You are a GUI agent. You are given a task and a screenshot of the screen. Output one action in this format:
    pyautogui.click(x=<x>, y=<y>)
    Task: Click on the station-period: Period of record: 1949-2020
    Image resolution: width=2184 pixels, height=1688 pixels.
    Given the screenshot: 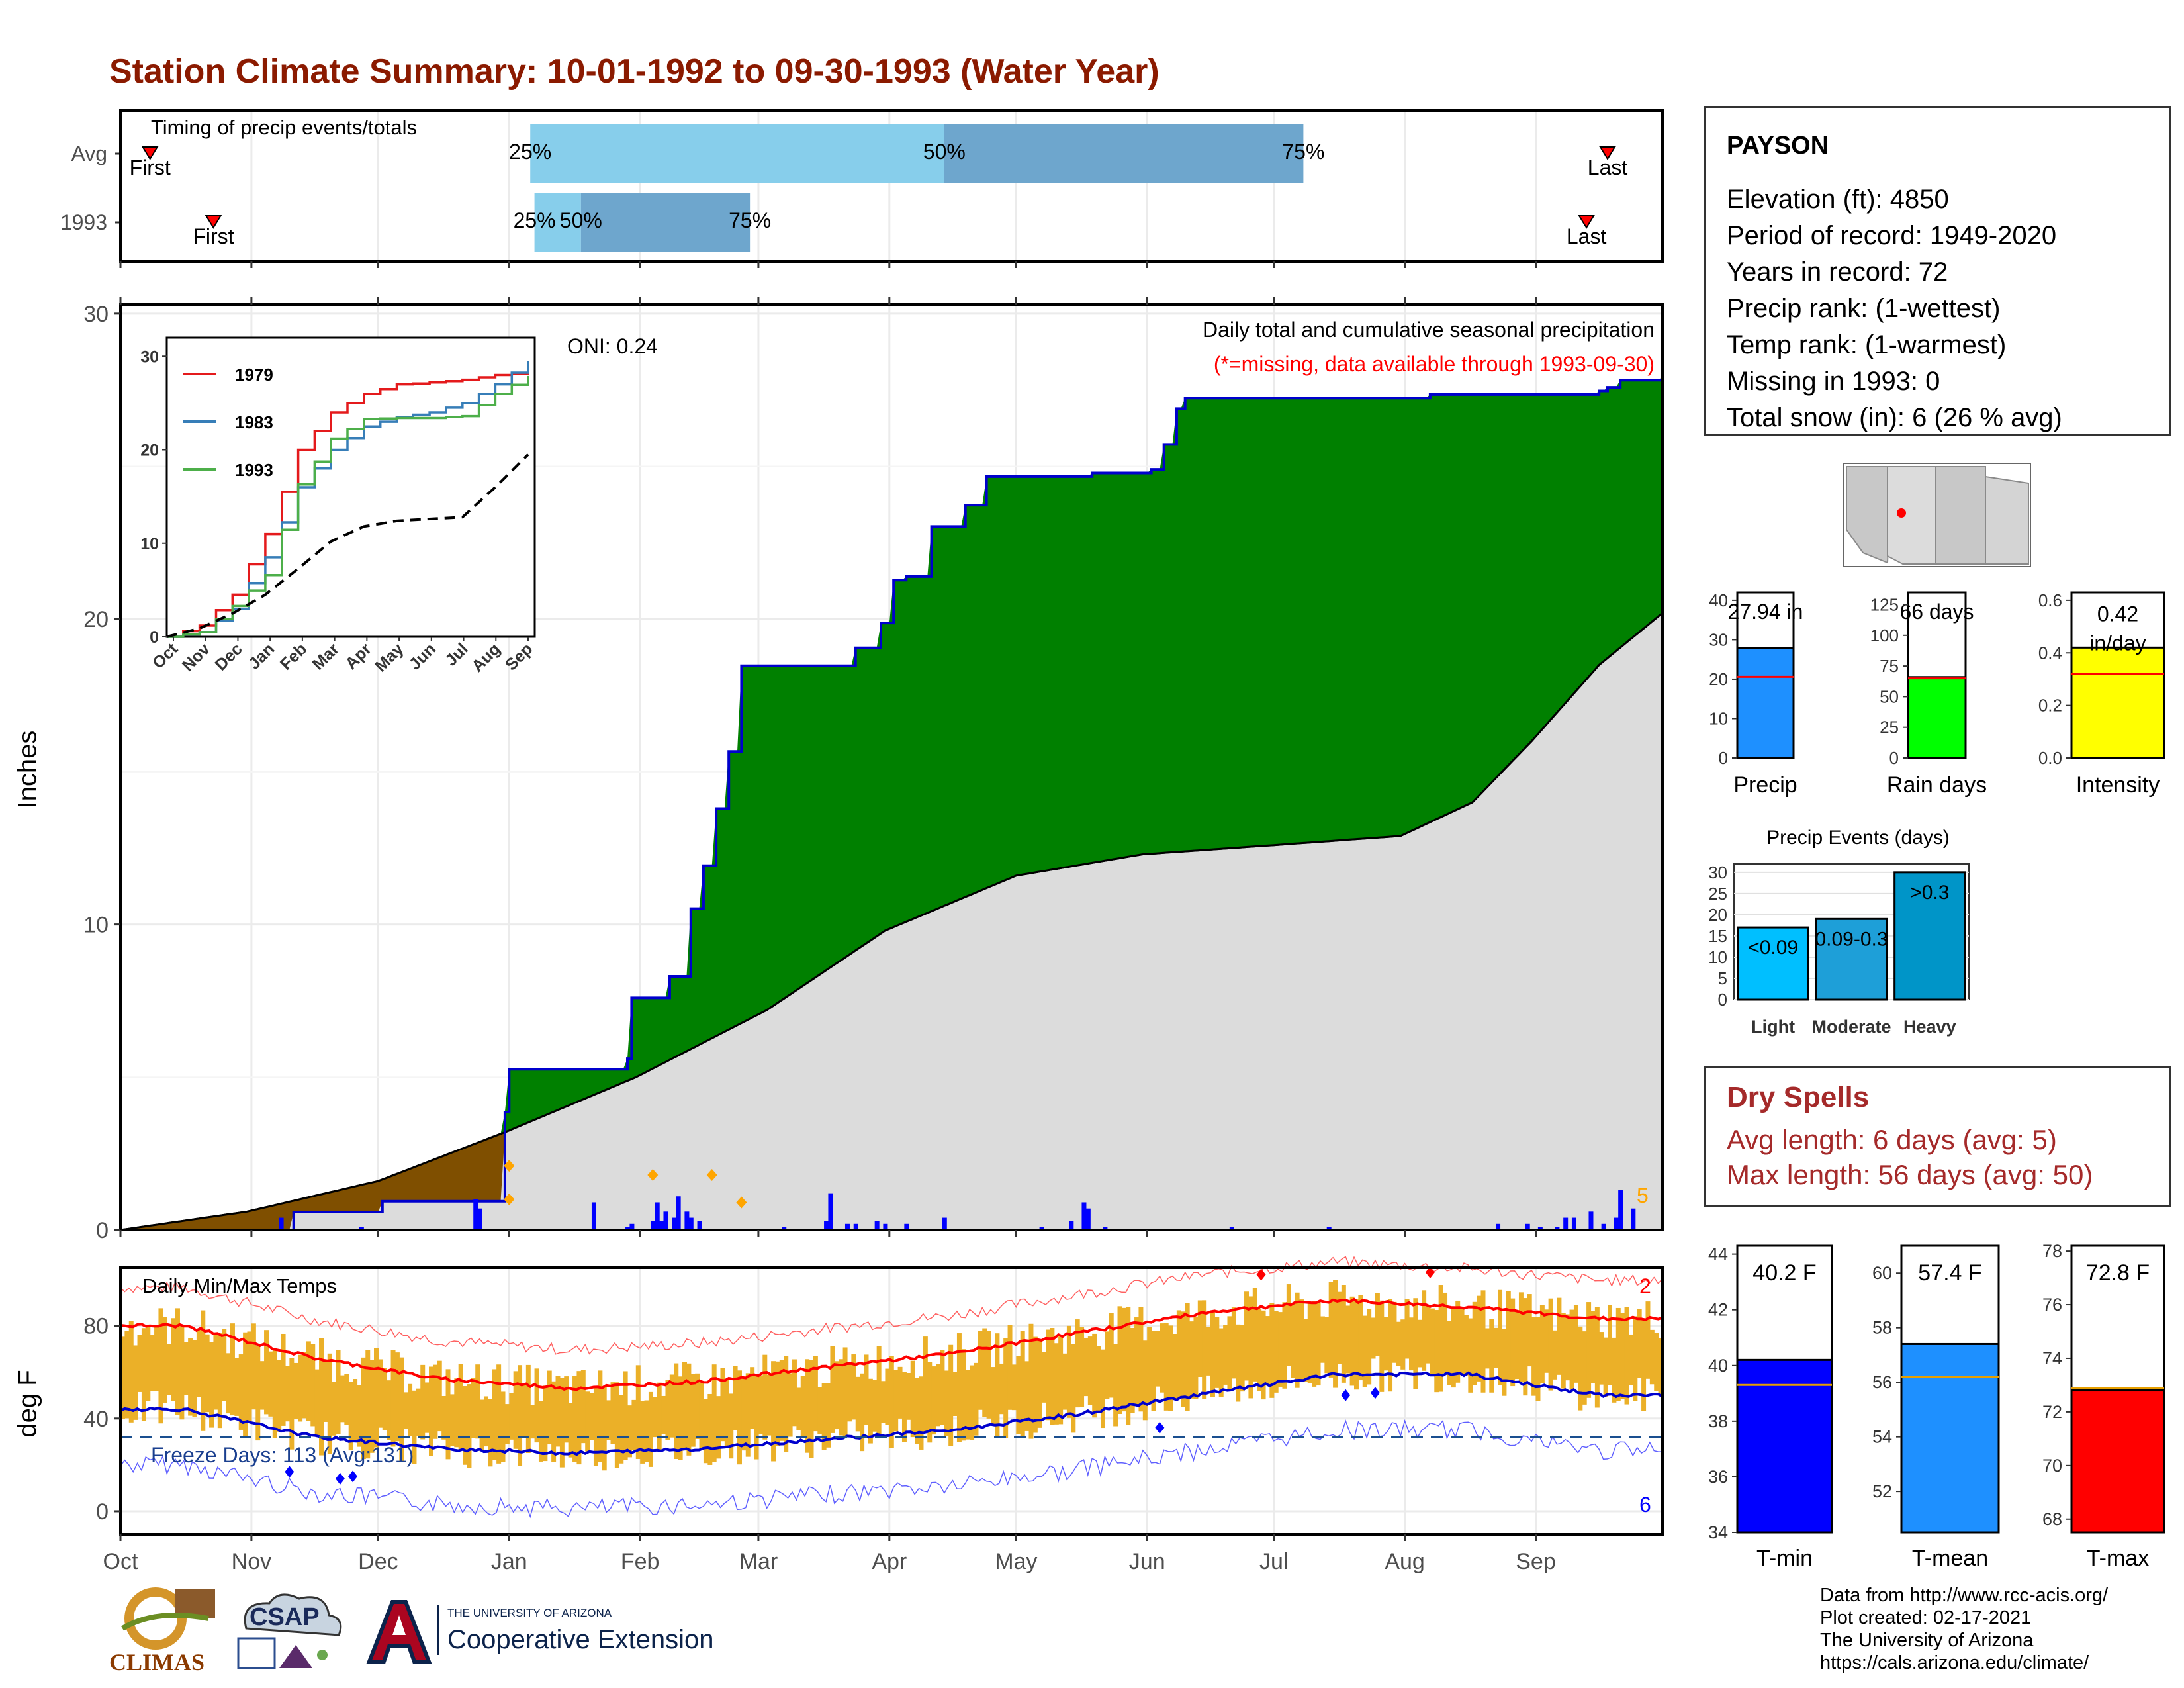 What is the action you would take?
    pyautogui.click(x=1892, y=235)
    